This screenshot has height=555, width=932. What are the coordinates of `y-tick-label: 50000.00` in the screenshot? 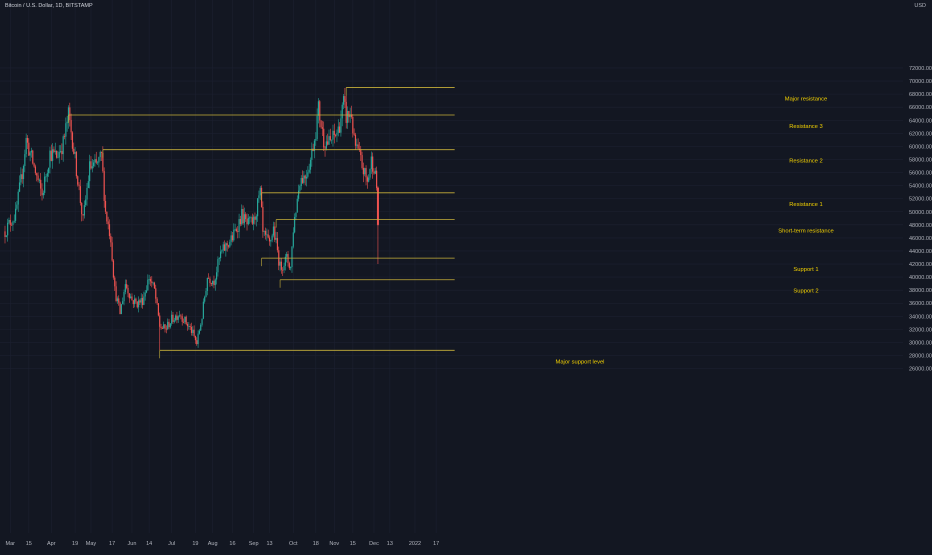 It's located at (920, 213).